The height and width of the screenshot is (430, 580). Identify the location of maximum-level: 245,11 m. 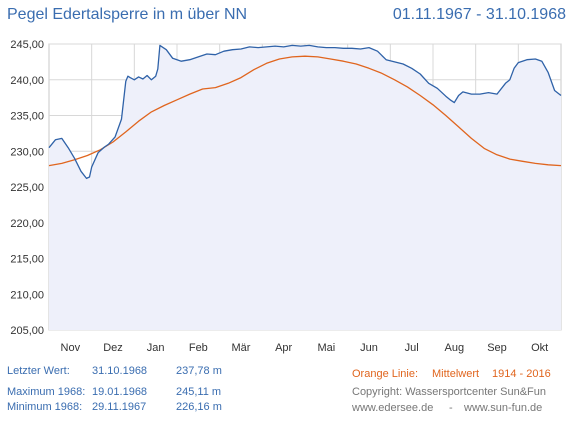
(199, 392).